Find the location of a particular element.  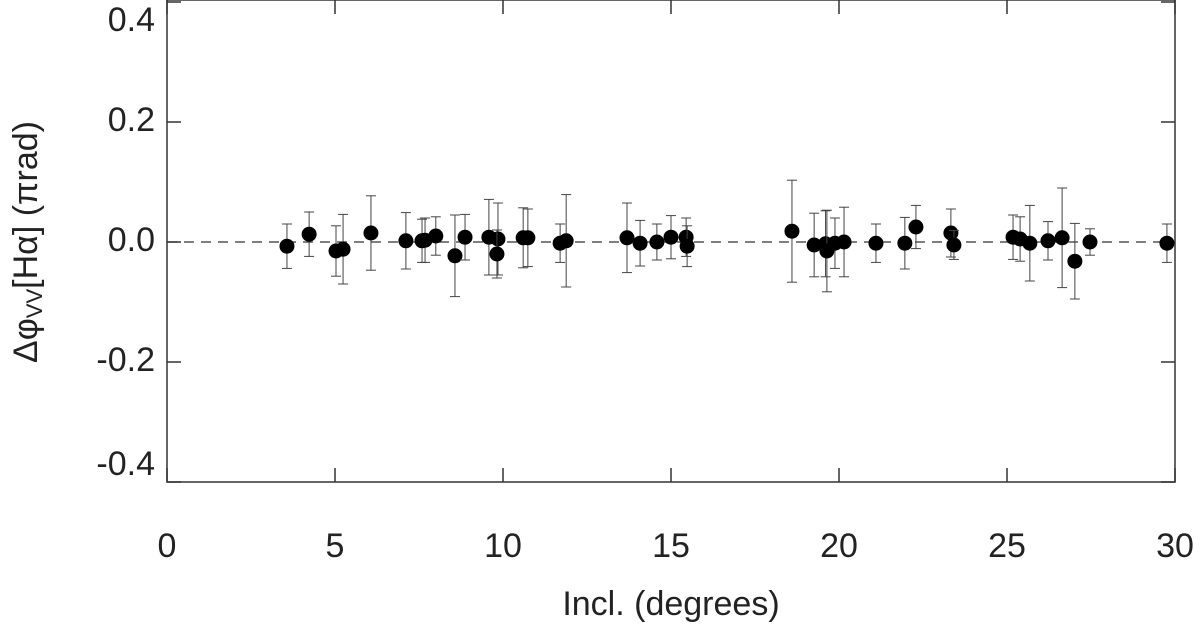

y-axis-label: ΔφVV[Hα] (πrad) is located at coordinates (27, 242).